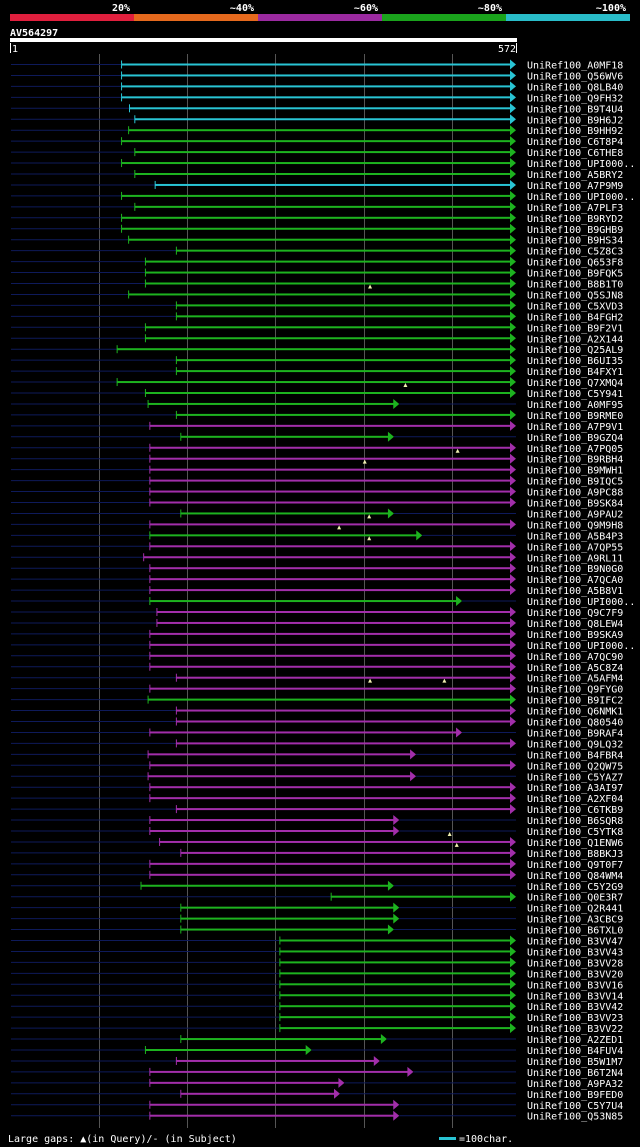  I want to click on hit-label: UniRef100_Q8LEW4, so click(575, 624).